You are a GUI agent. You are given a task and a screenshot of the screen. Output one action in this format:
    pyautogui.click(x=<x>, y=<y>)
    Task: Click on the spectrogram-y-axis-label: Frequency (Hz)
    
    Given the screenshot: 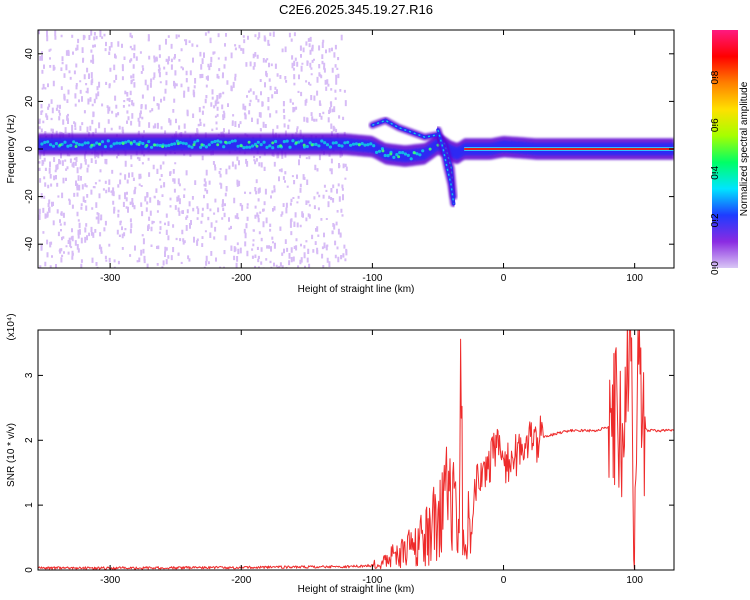 What is the action you would take?
    pyautogui.click(x=11, y=149)
    